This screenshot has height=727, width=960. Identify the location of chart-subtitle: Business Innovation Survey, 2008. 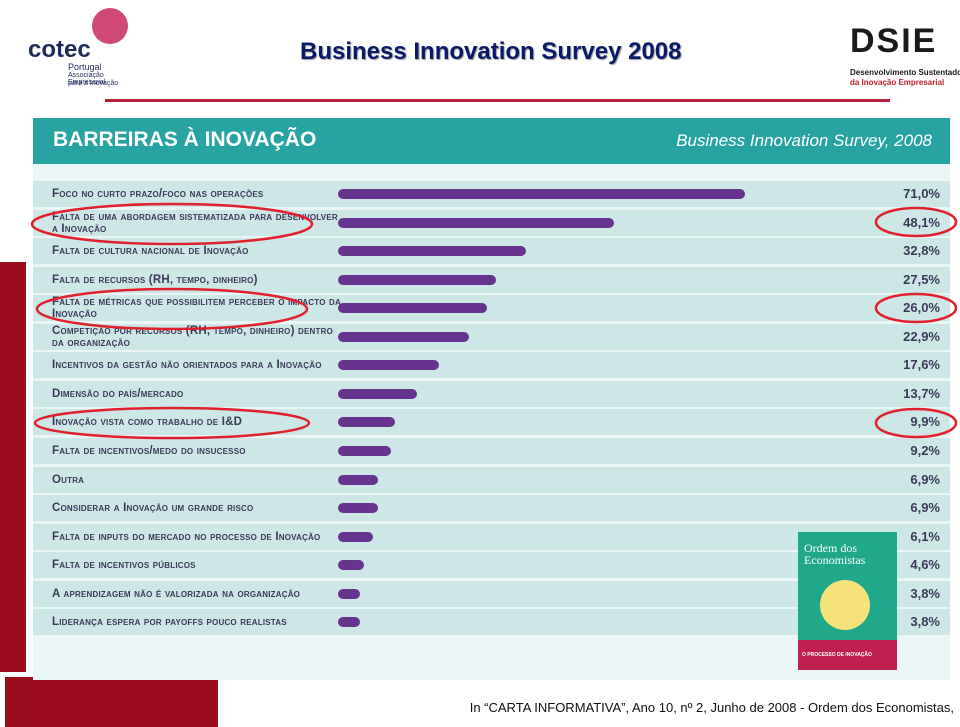
(804, 140).